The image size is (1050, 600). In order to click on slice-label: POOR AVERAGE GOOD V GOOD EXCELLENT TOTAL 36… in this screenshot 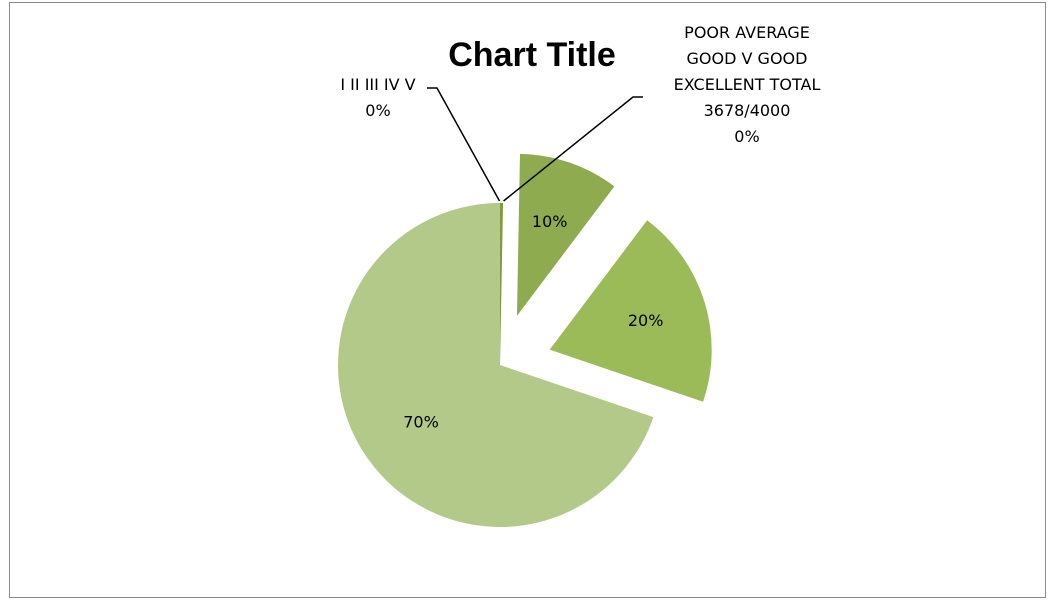, I will do `click(747, 84)`.